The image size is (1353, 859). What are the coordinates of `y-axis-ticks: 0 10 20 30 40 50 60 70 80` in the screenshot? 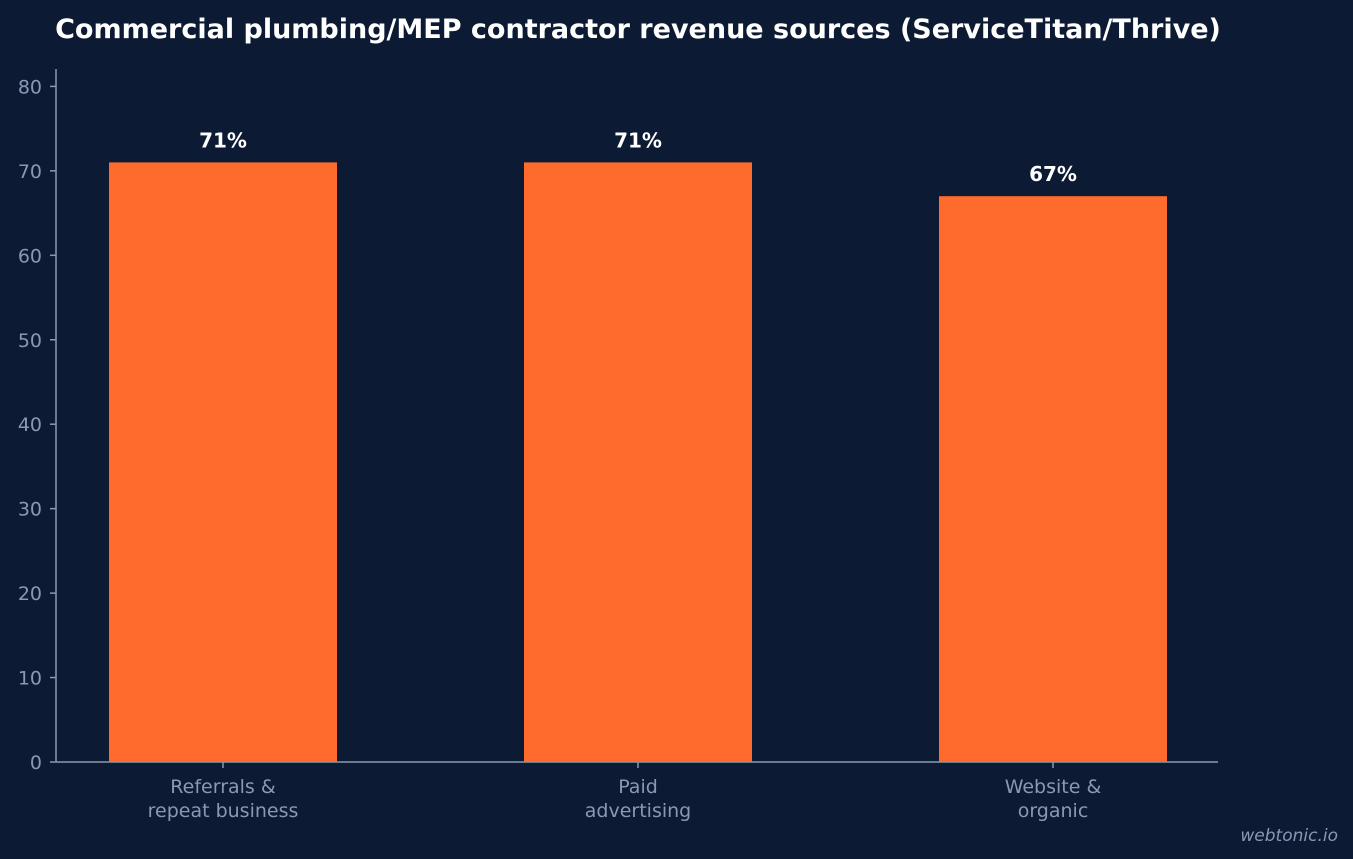 It's located at (37, 425).